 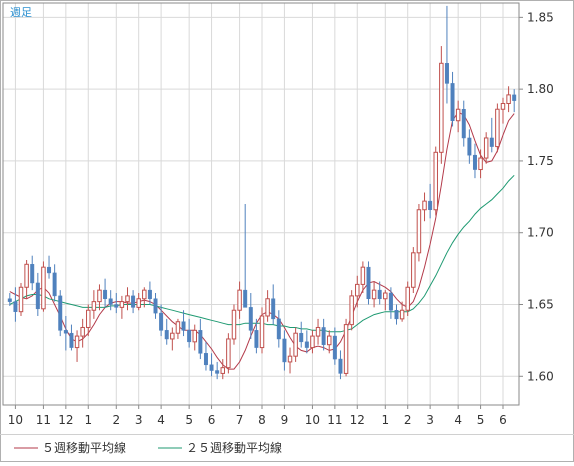 I want to click on legend-ma25-label: ２５週移動平均線, so click(x=234, y=447).